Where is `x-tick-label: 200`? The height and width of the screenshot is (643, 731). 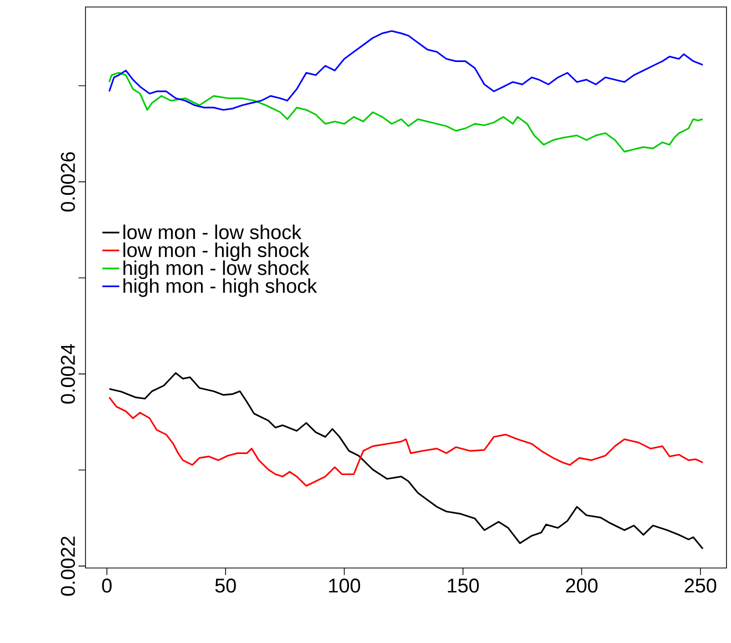
x-tick-label: 200 is located at coordinates (582, 585).